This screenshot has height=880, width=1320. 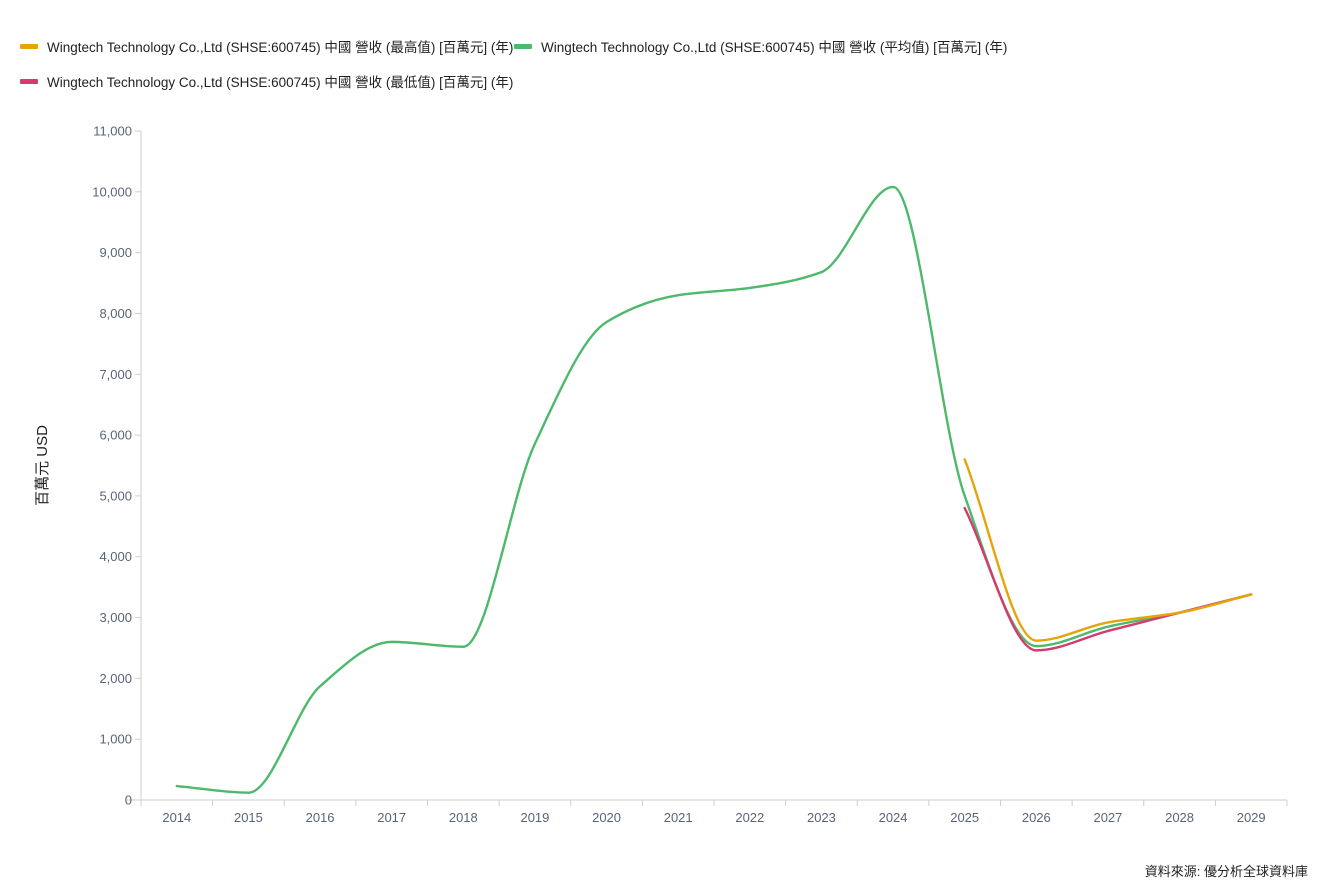 I want to click on y-axis-title: 百萬元 USD, so click(x=42, y=465).